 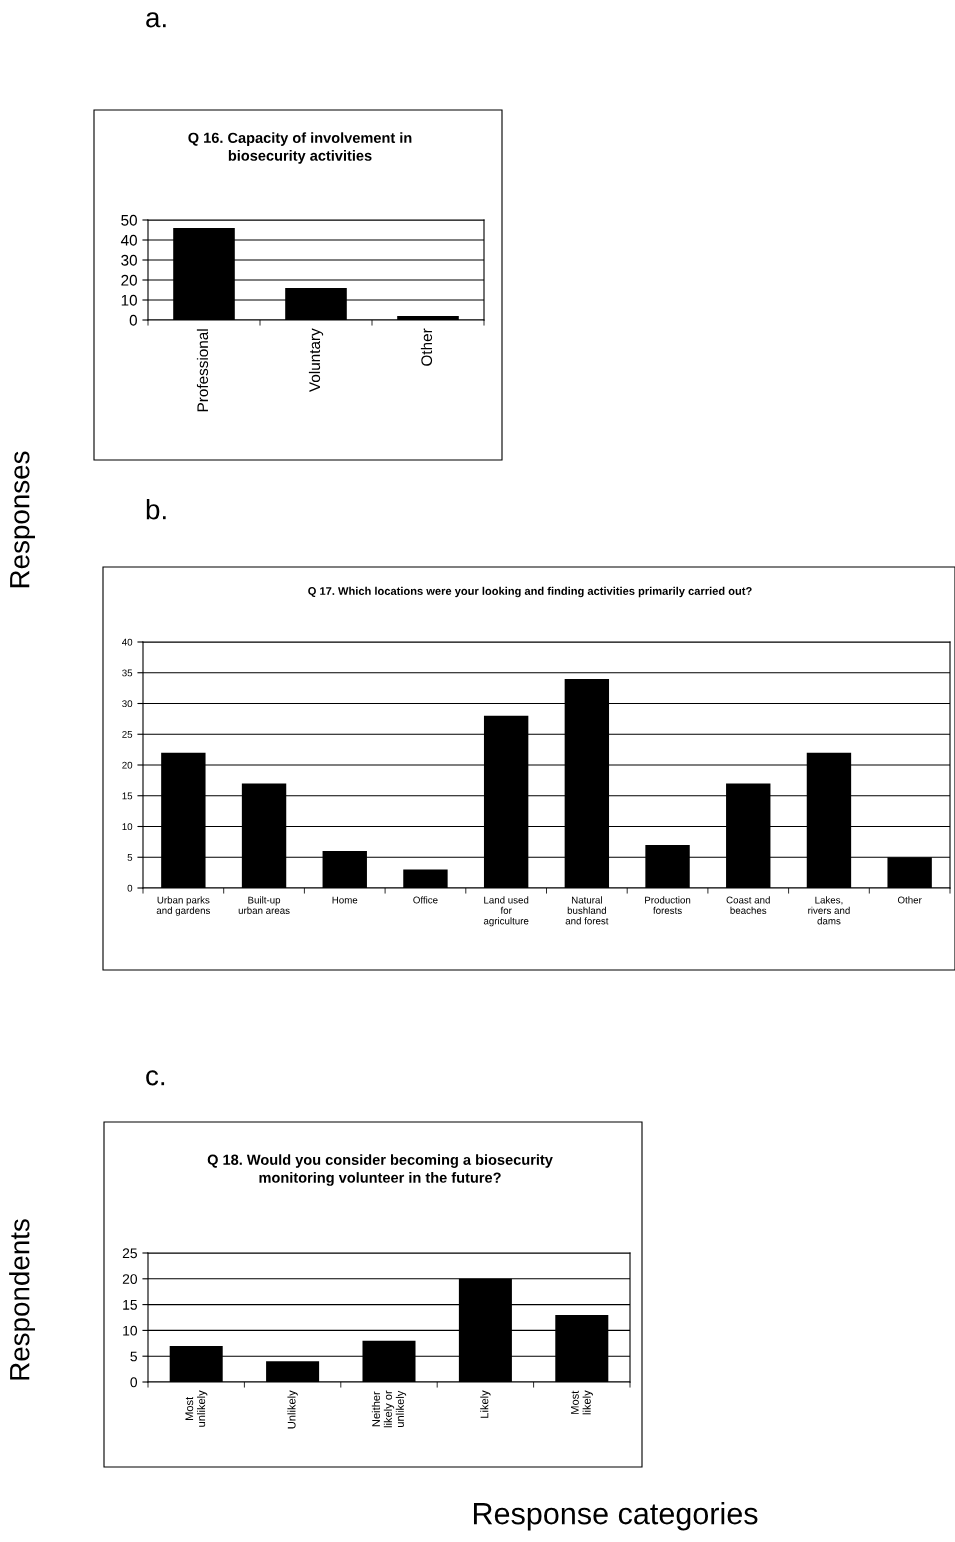 What do you see at coordinates (829, 910) in the screenshot?
I see `x-tick-label: Lakes, rivers and dams` at bounding box center [829, 910].